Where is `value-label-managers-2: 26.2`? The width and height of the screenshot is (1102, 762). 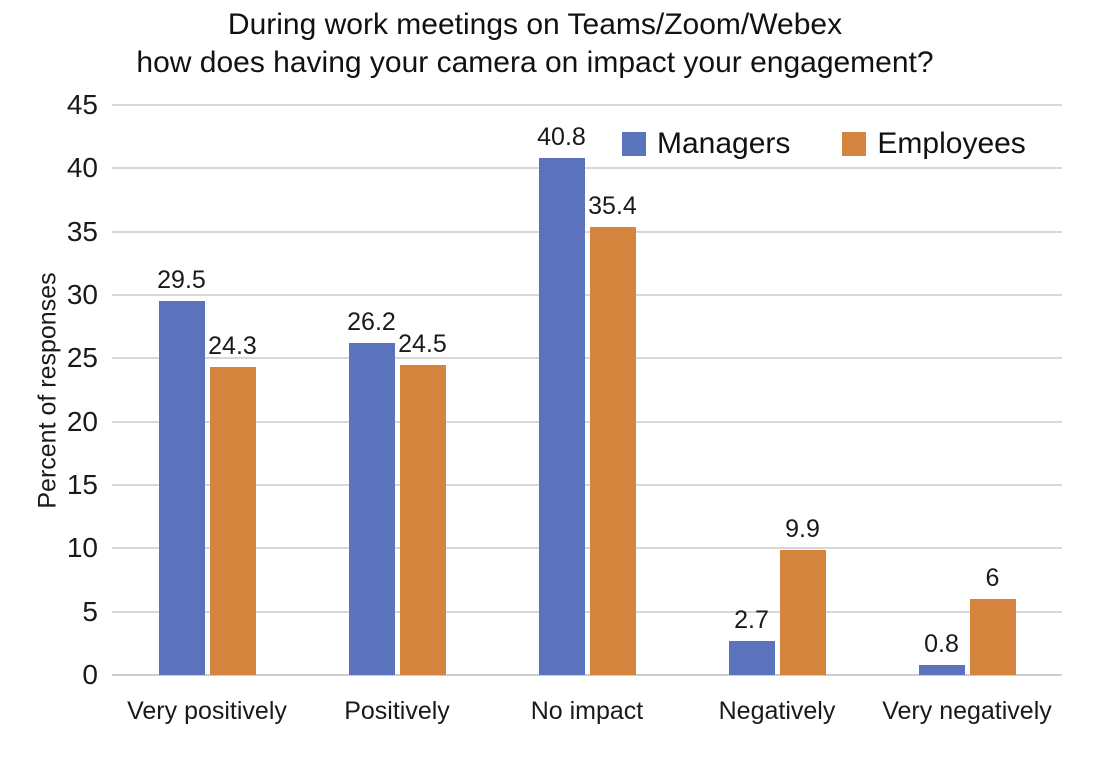
value-label-managers-2: 26.2 is located at coordinates (371, 322).